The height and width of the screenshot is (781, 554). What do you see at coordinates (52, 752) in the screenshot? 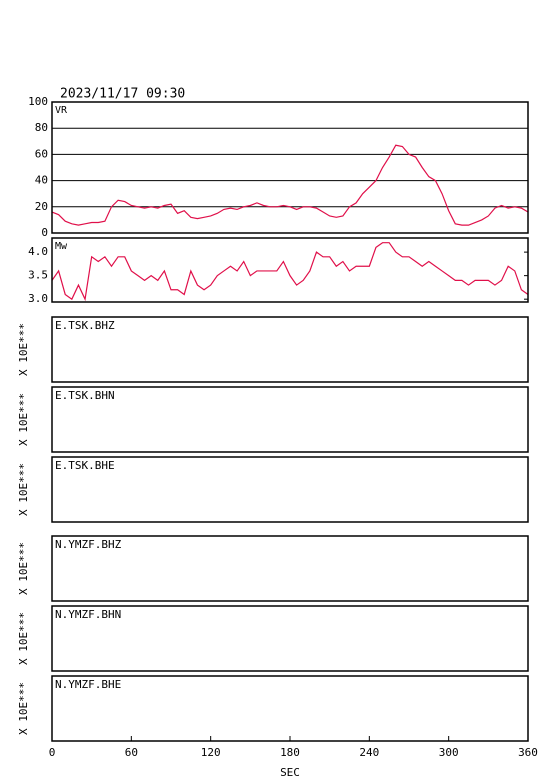
I see `x-tick-label: 0` at bounding box center [52, 752].